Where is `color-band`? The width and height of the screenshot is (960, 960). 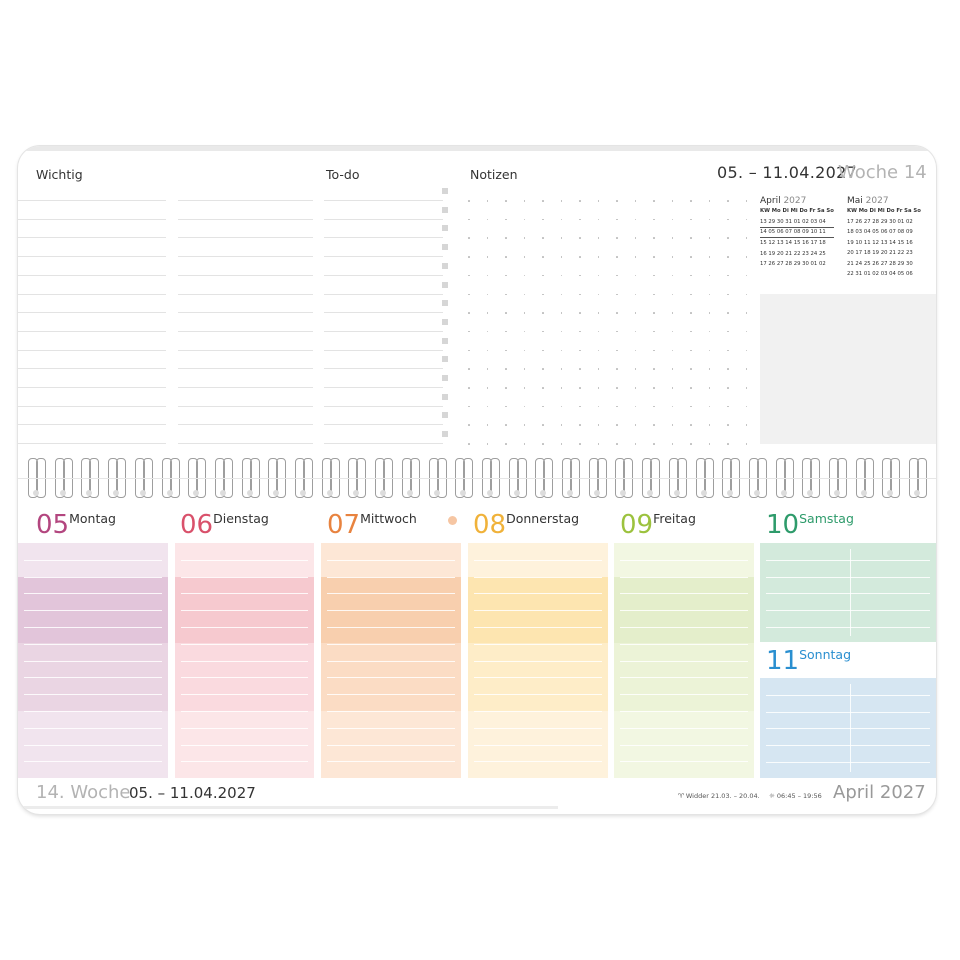
color-band is located at coordinates (538, 677).